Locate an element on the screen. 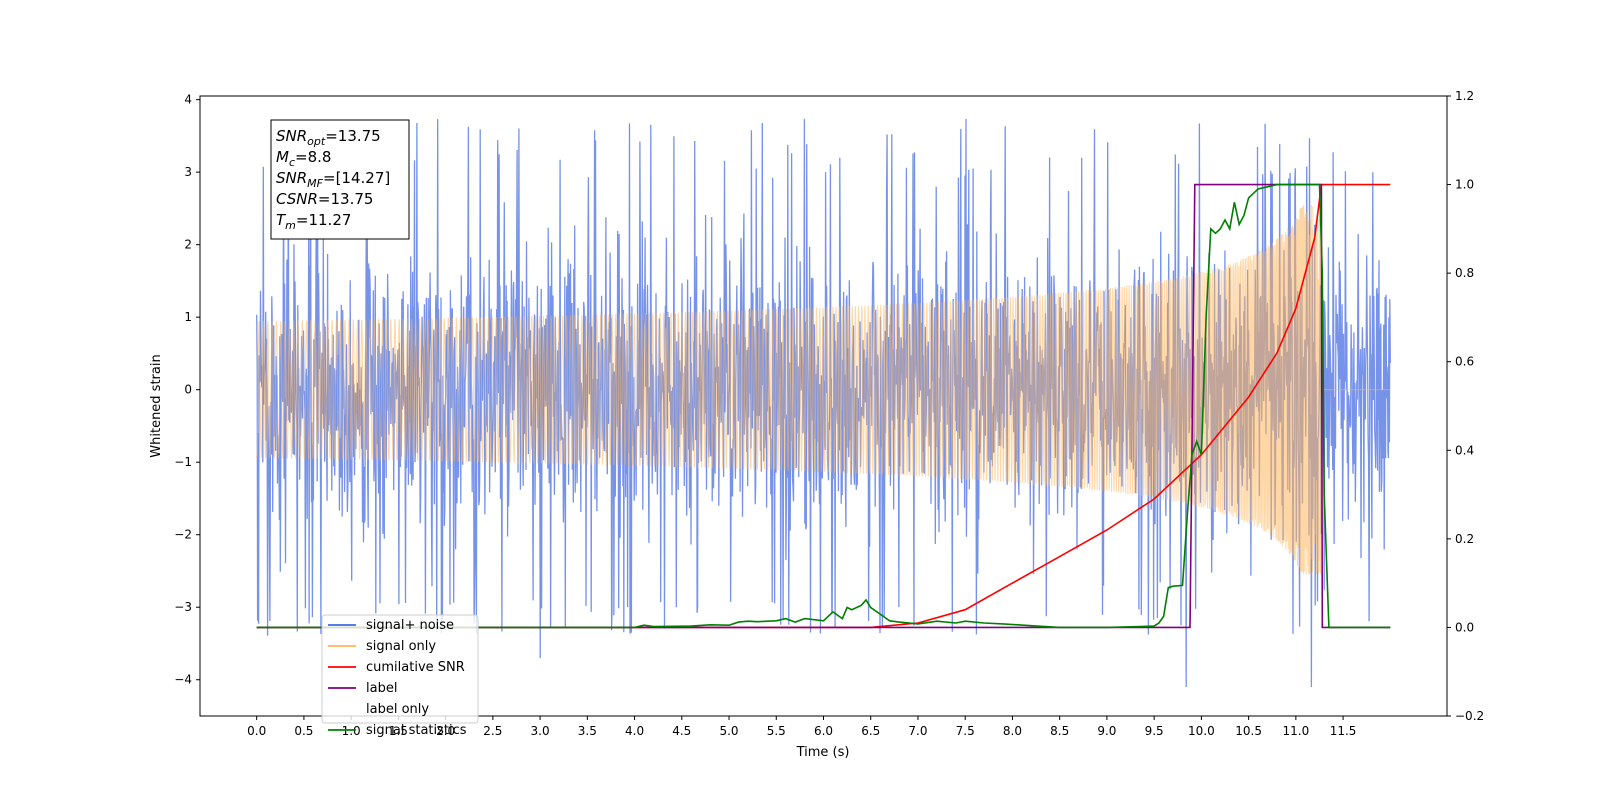 This screenshot has height=800, width=1600. y-tick-label: −3 is located at coordinates (183, 607).